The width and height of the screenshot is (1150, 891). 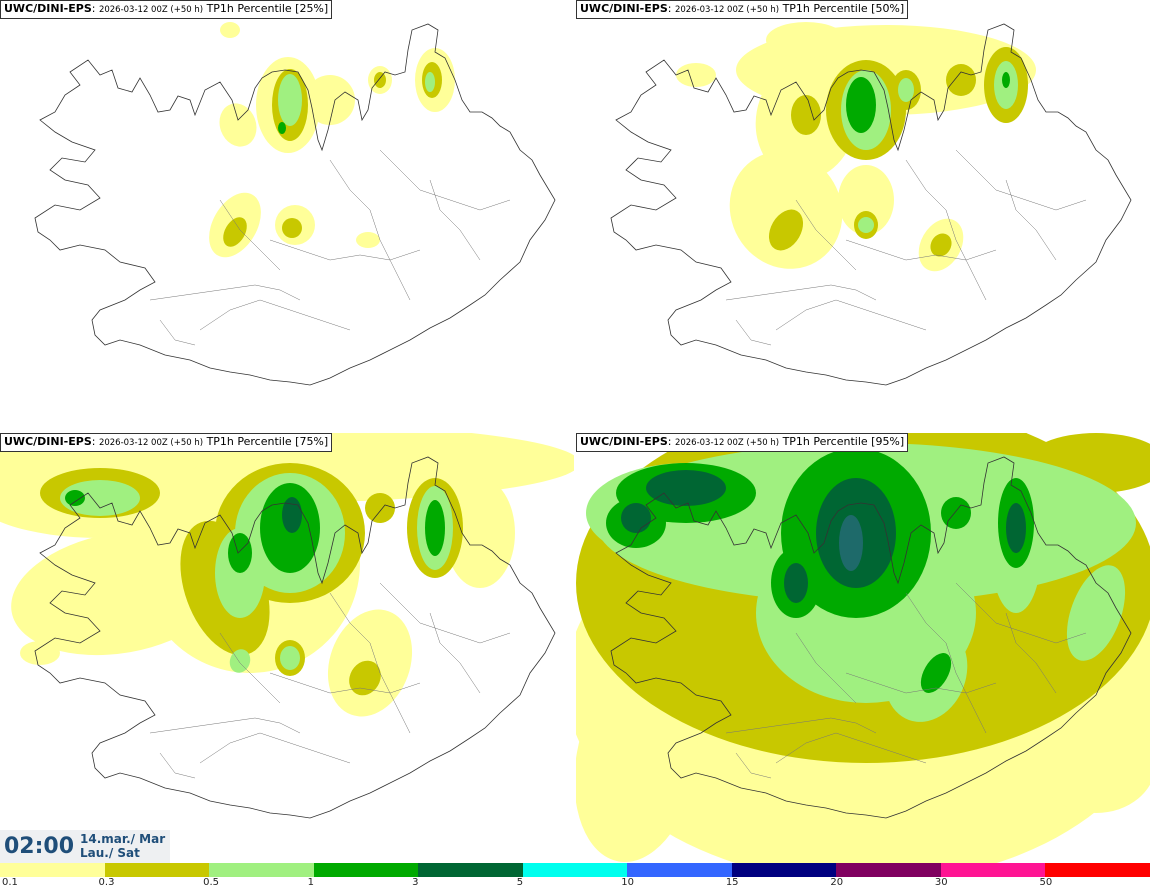 What do you see at coordinates (106, 882) in the screenshot?
I see `colorbar-tick-label: 0.3` at bounding box center [106, 882].